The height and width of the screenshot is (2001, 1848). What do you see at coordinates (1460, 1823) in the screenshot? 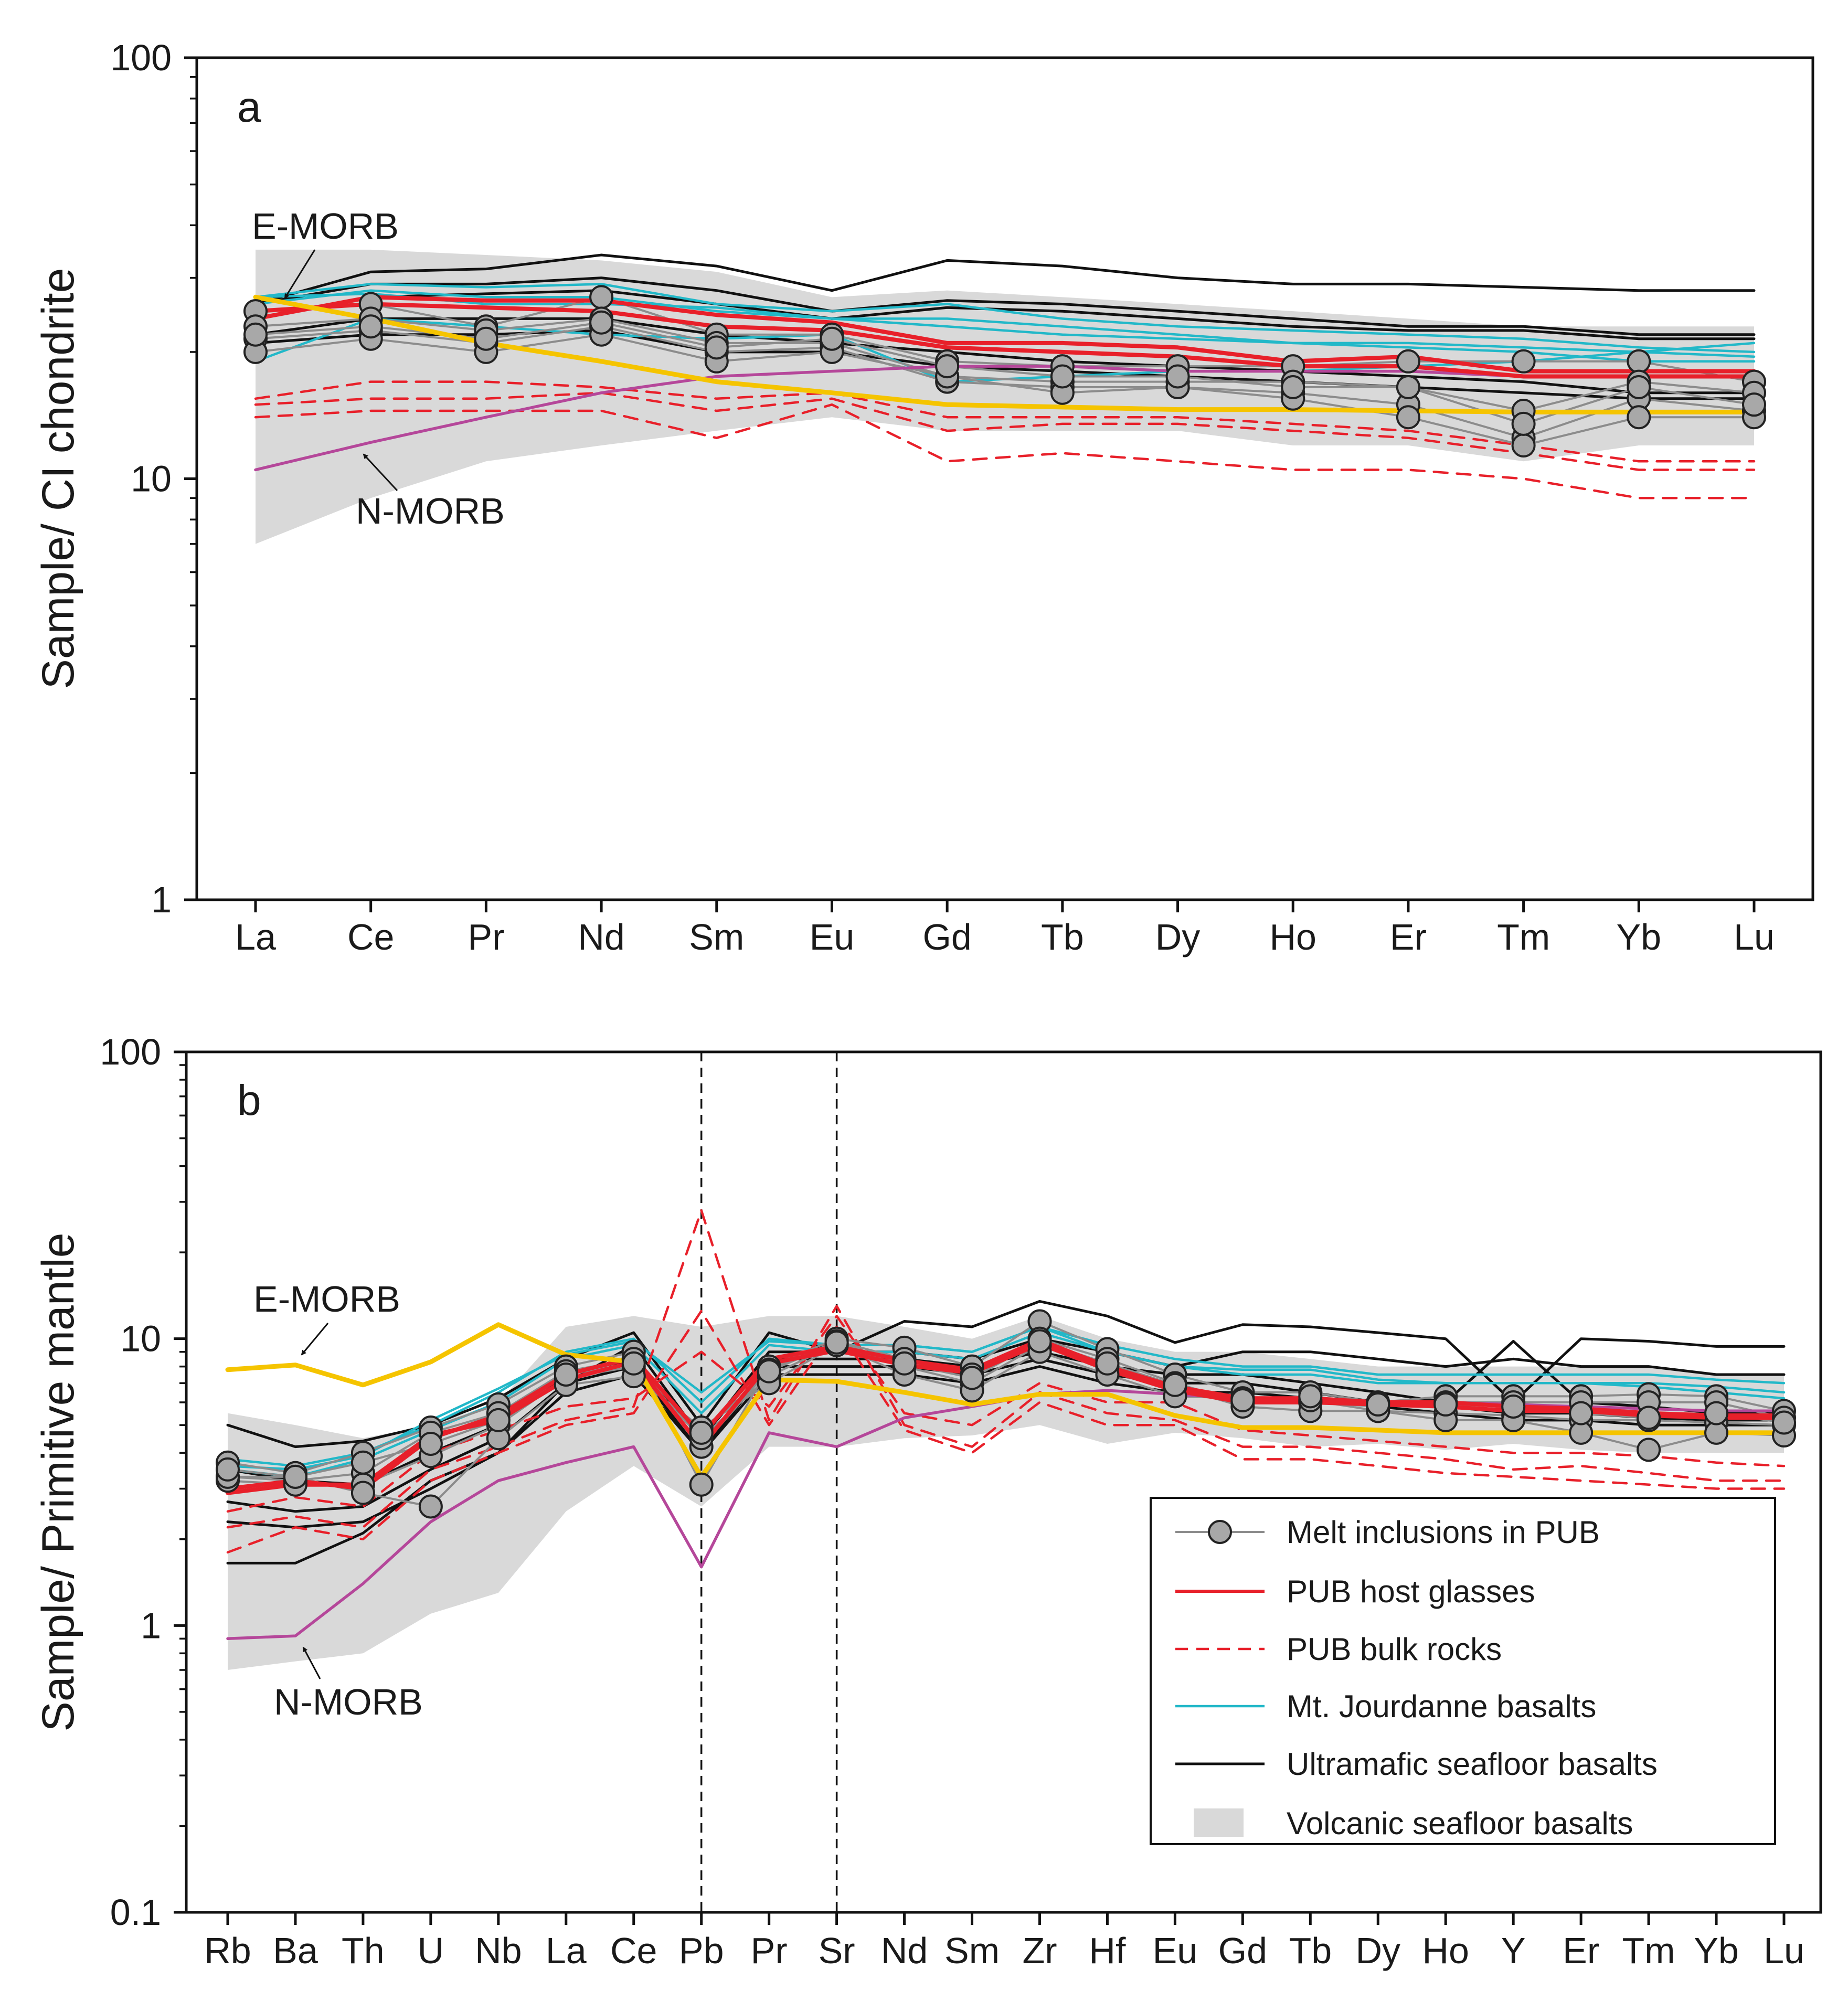
I see `legend-label-volcanic: Volcanic seafloor basalts` at bounding box center [1460, 1823].